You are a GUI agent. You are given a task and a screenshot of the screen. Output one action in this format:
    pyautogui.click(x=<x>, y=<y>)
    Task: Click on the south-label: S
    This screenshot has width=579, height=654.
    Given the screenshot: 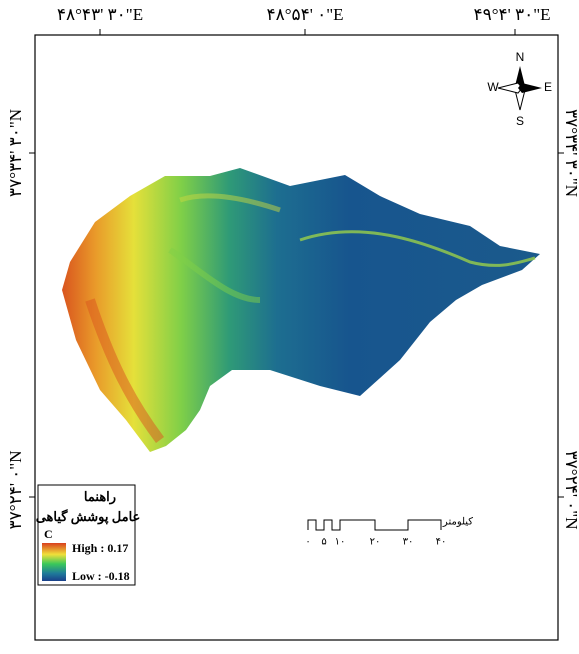 What is the action you would take?
    pyautogui.click(x=520, y=121)
    